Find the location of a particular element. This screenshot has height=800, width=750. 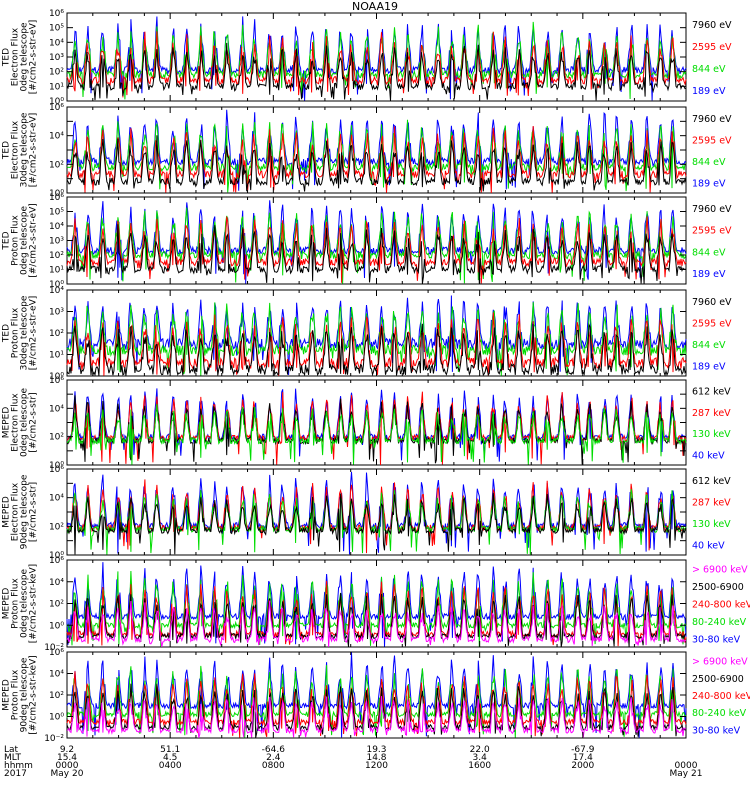

y-axis-label-line: 30deg telescope is located at coordinates (25, 332).